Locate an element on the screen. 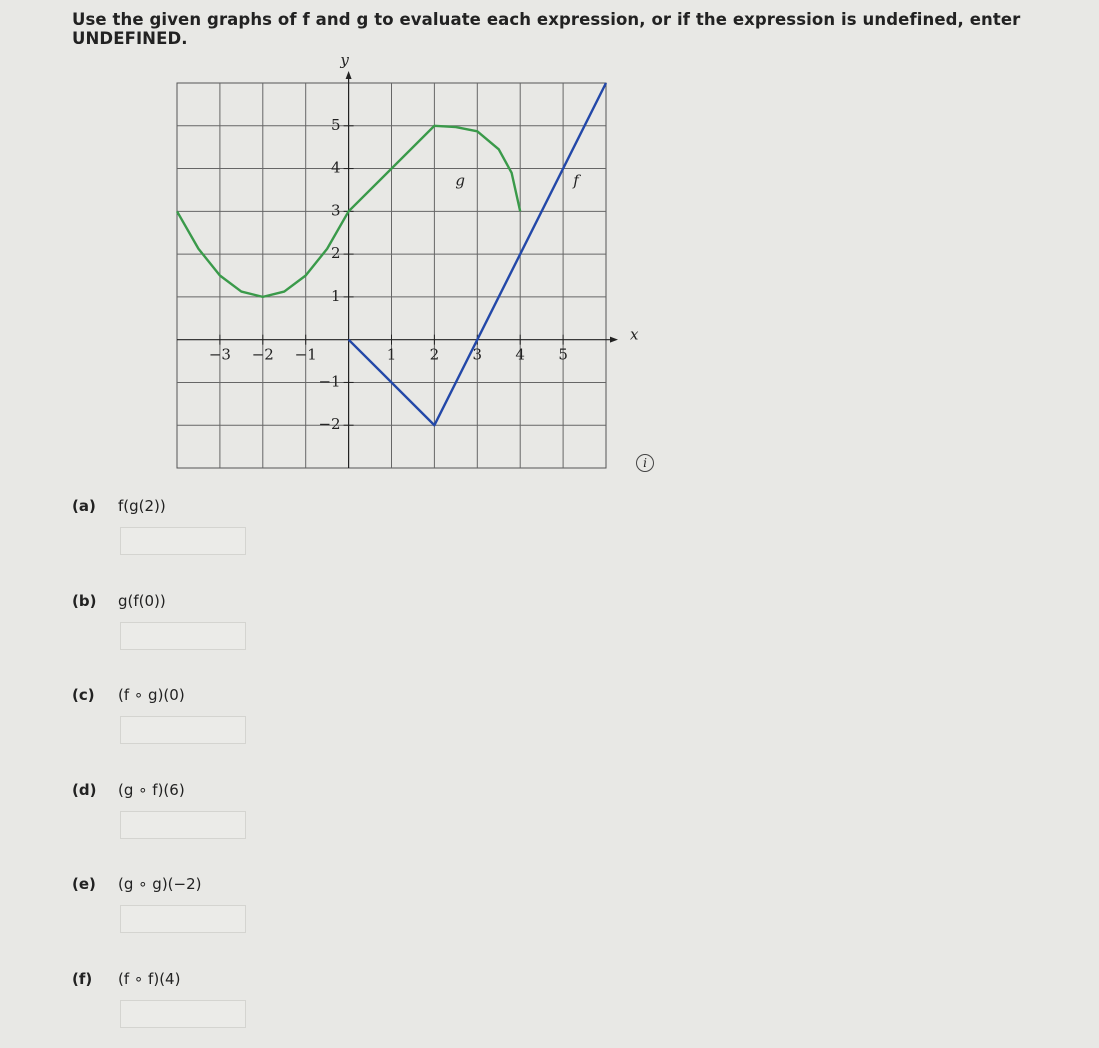 The height and width of the screenshot is (1048, 1099). series-label: g is located at coordinates (460, 180).